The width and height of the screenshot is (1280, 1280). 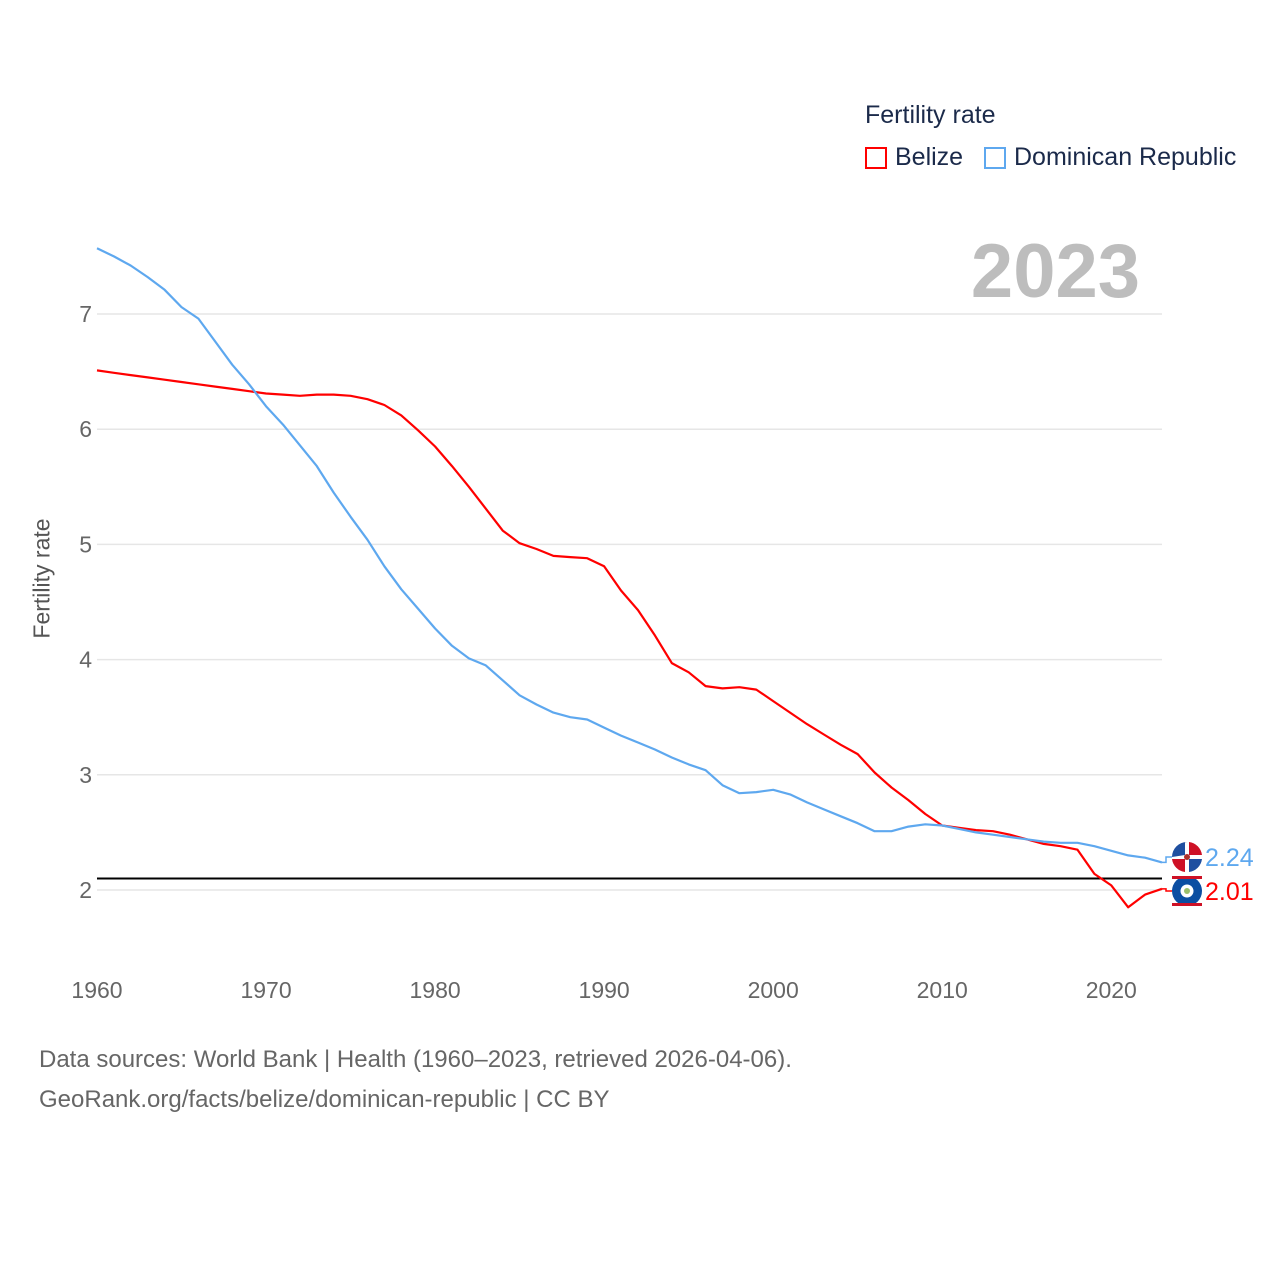 I want to click on y-tick-label: 3, so click(x=85, y=775).